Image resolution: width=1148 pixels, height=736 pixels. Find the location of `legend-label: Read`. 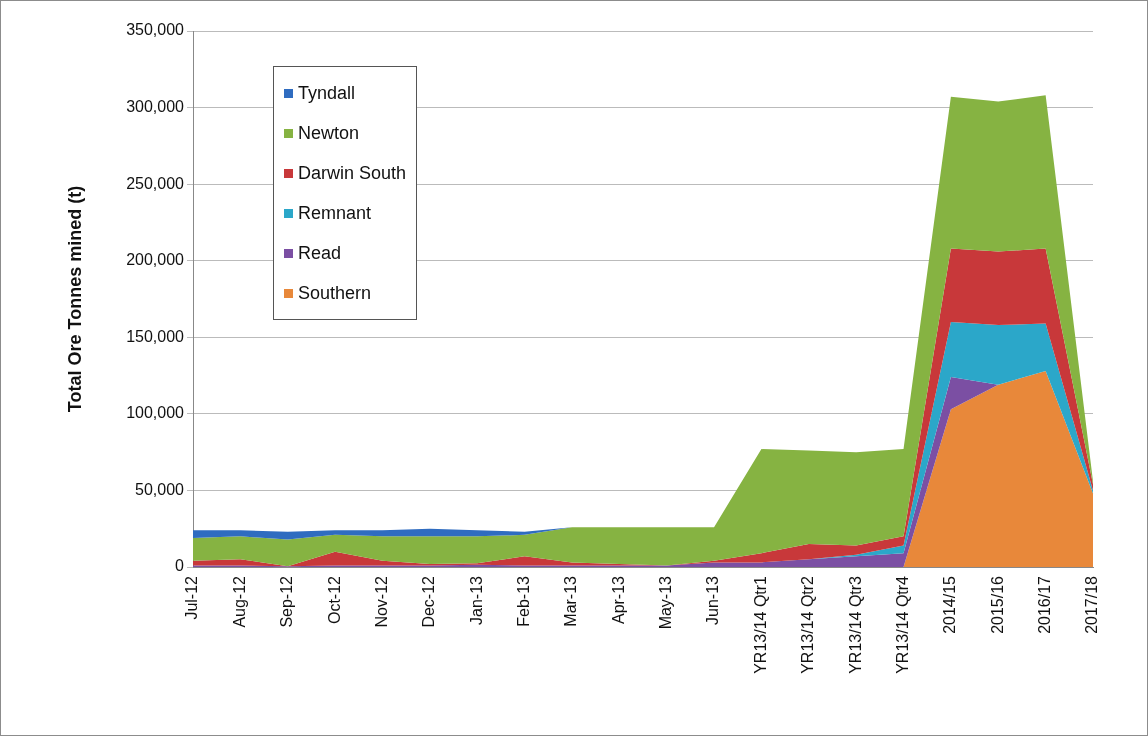

legend-label: Read is located at coordinates (320, 253).